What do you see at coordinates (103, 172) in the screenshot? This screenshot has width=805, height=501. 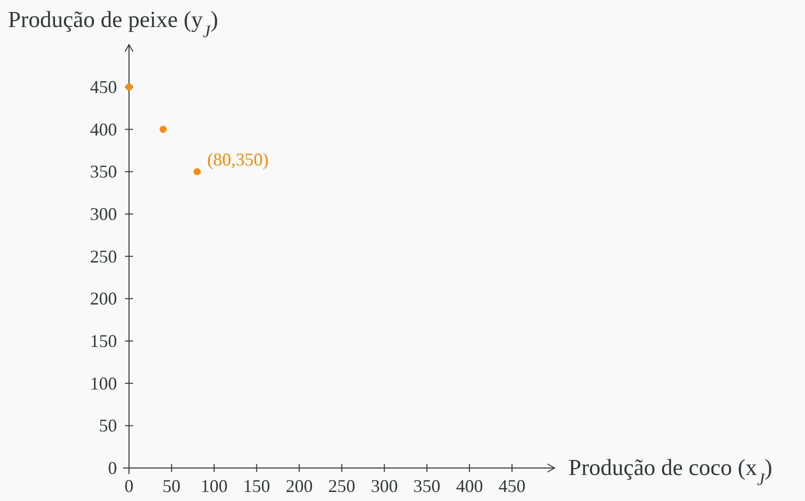 I see `y-tick-label: 350` at bounding box center [103, 172].